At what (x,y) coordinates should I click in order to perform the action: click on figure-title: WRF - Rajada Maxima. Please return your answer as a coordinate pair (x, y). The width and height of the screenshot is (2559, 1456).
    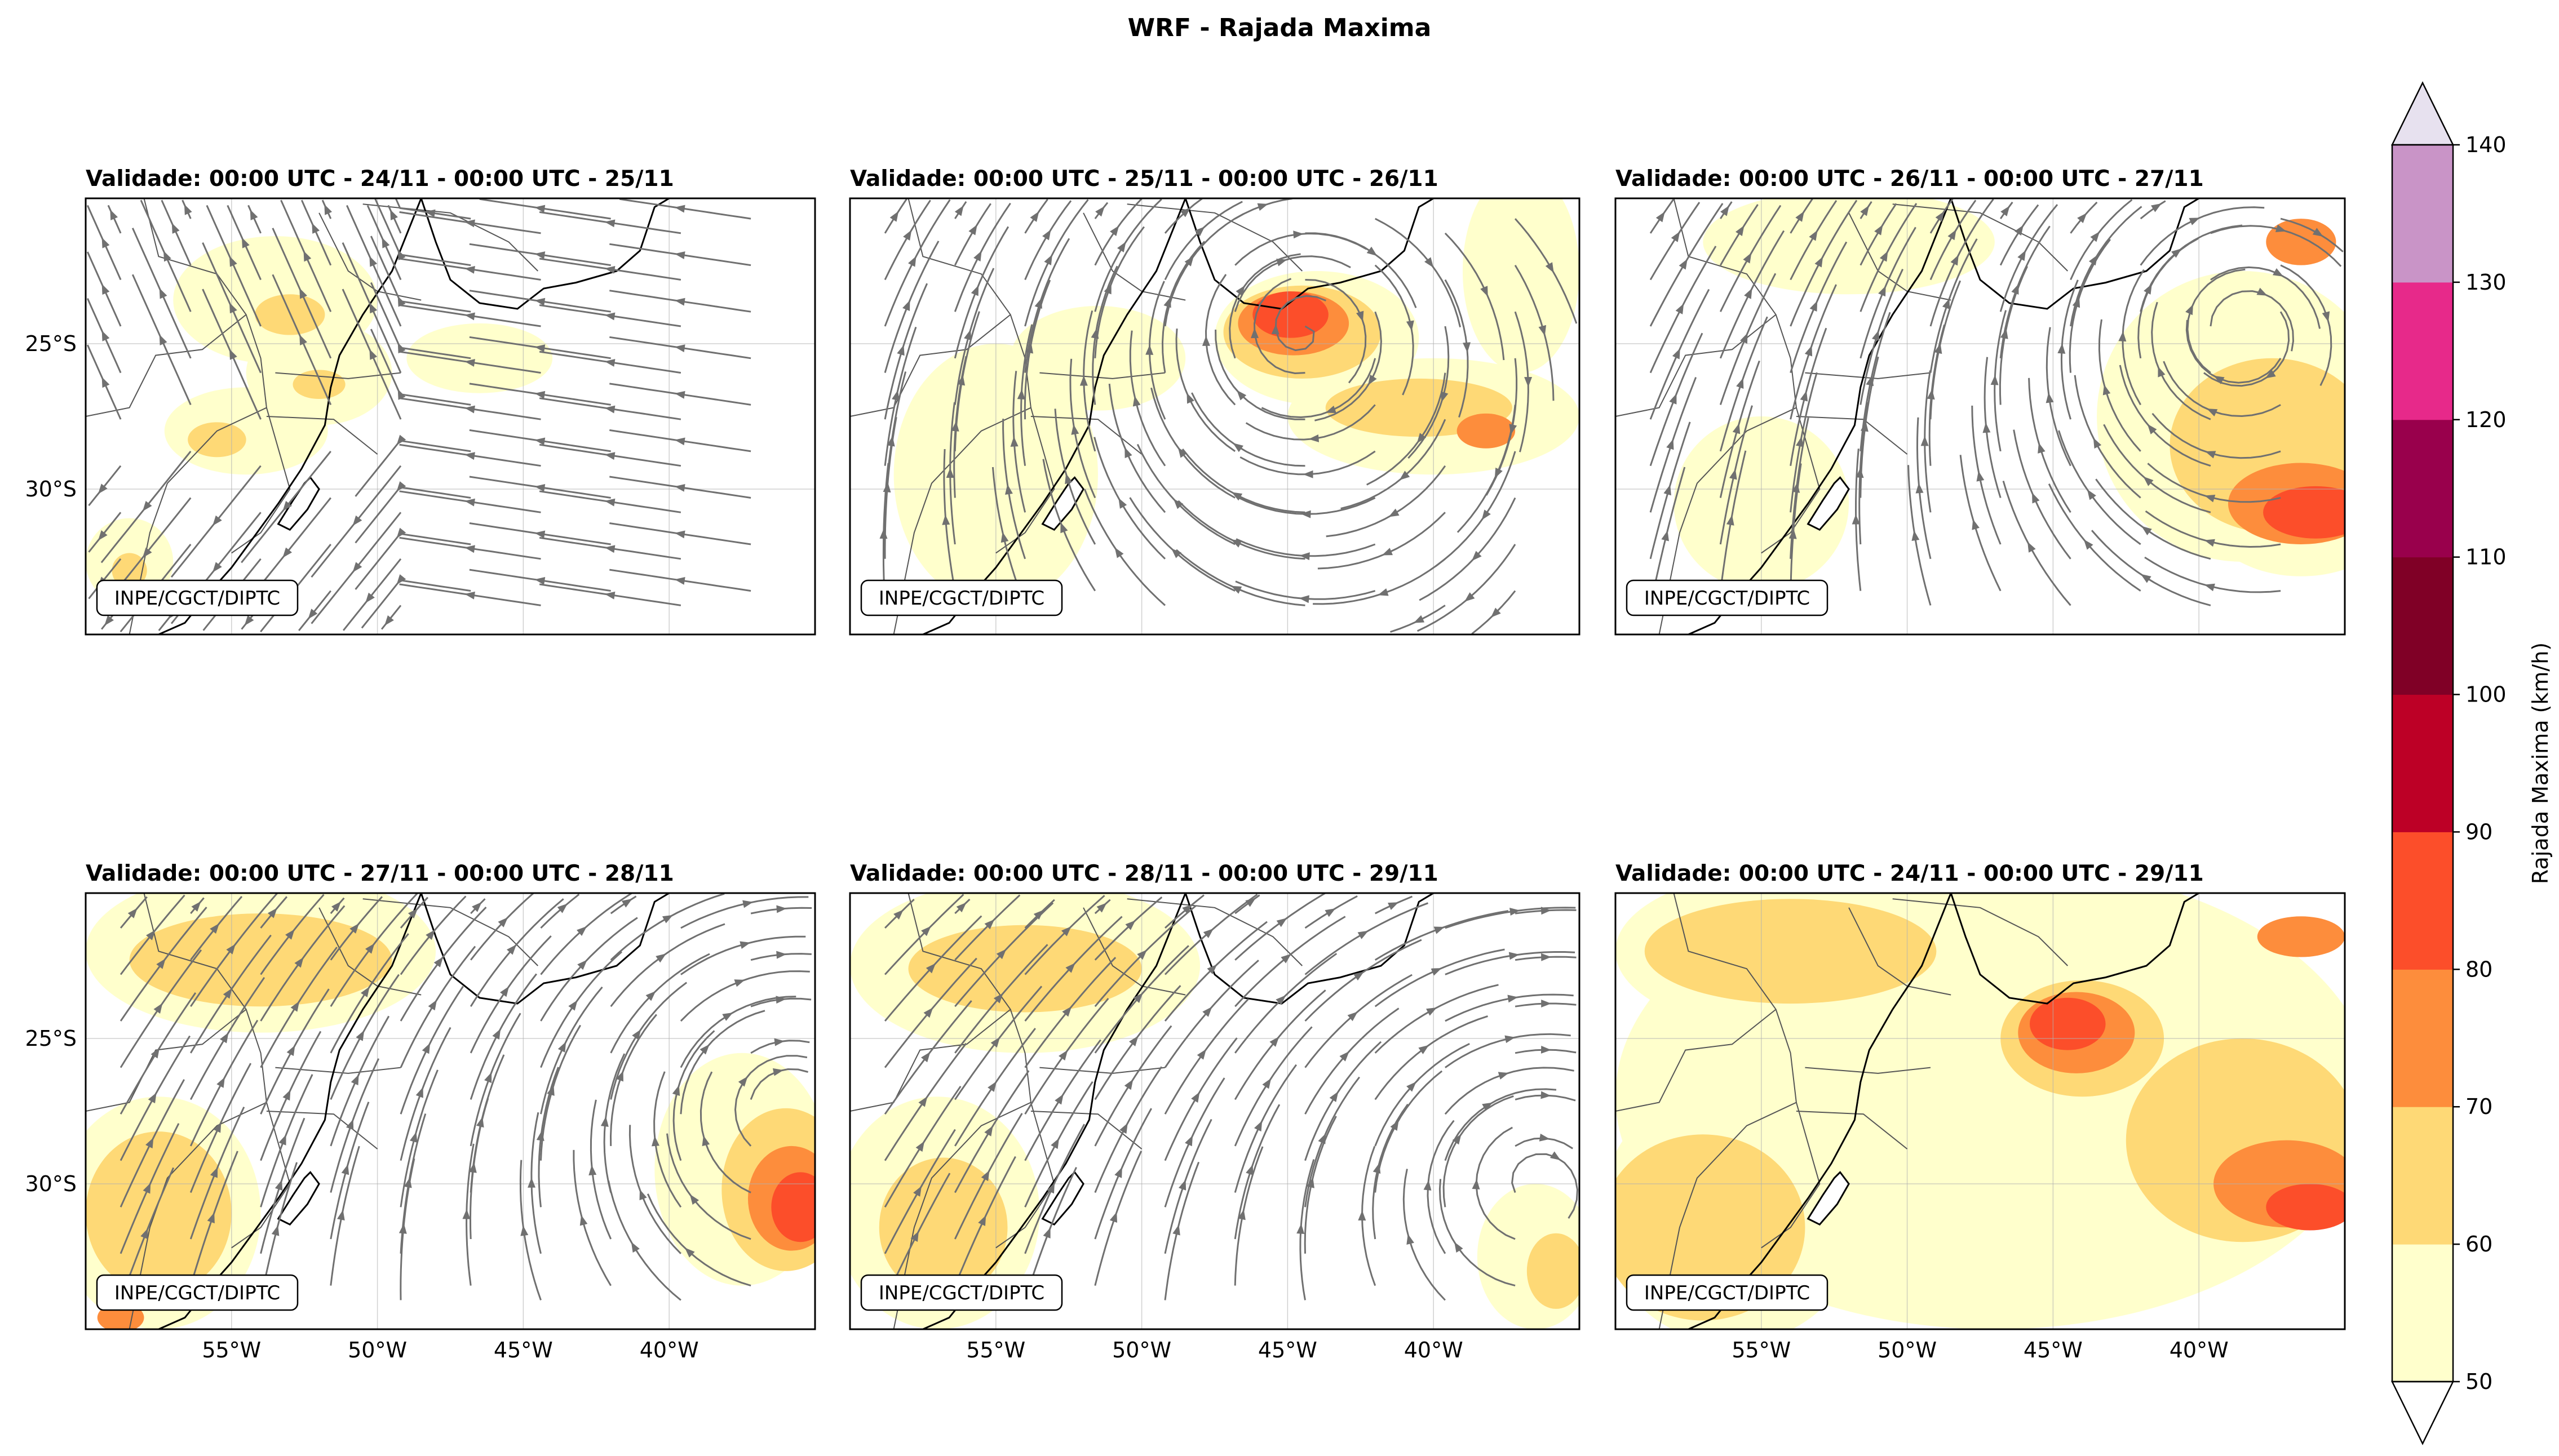
    Looking at the image, I should click on (1280, 28).